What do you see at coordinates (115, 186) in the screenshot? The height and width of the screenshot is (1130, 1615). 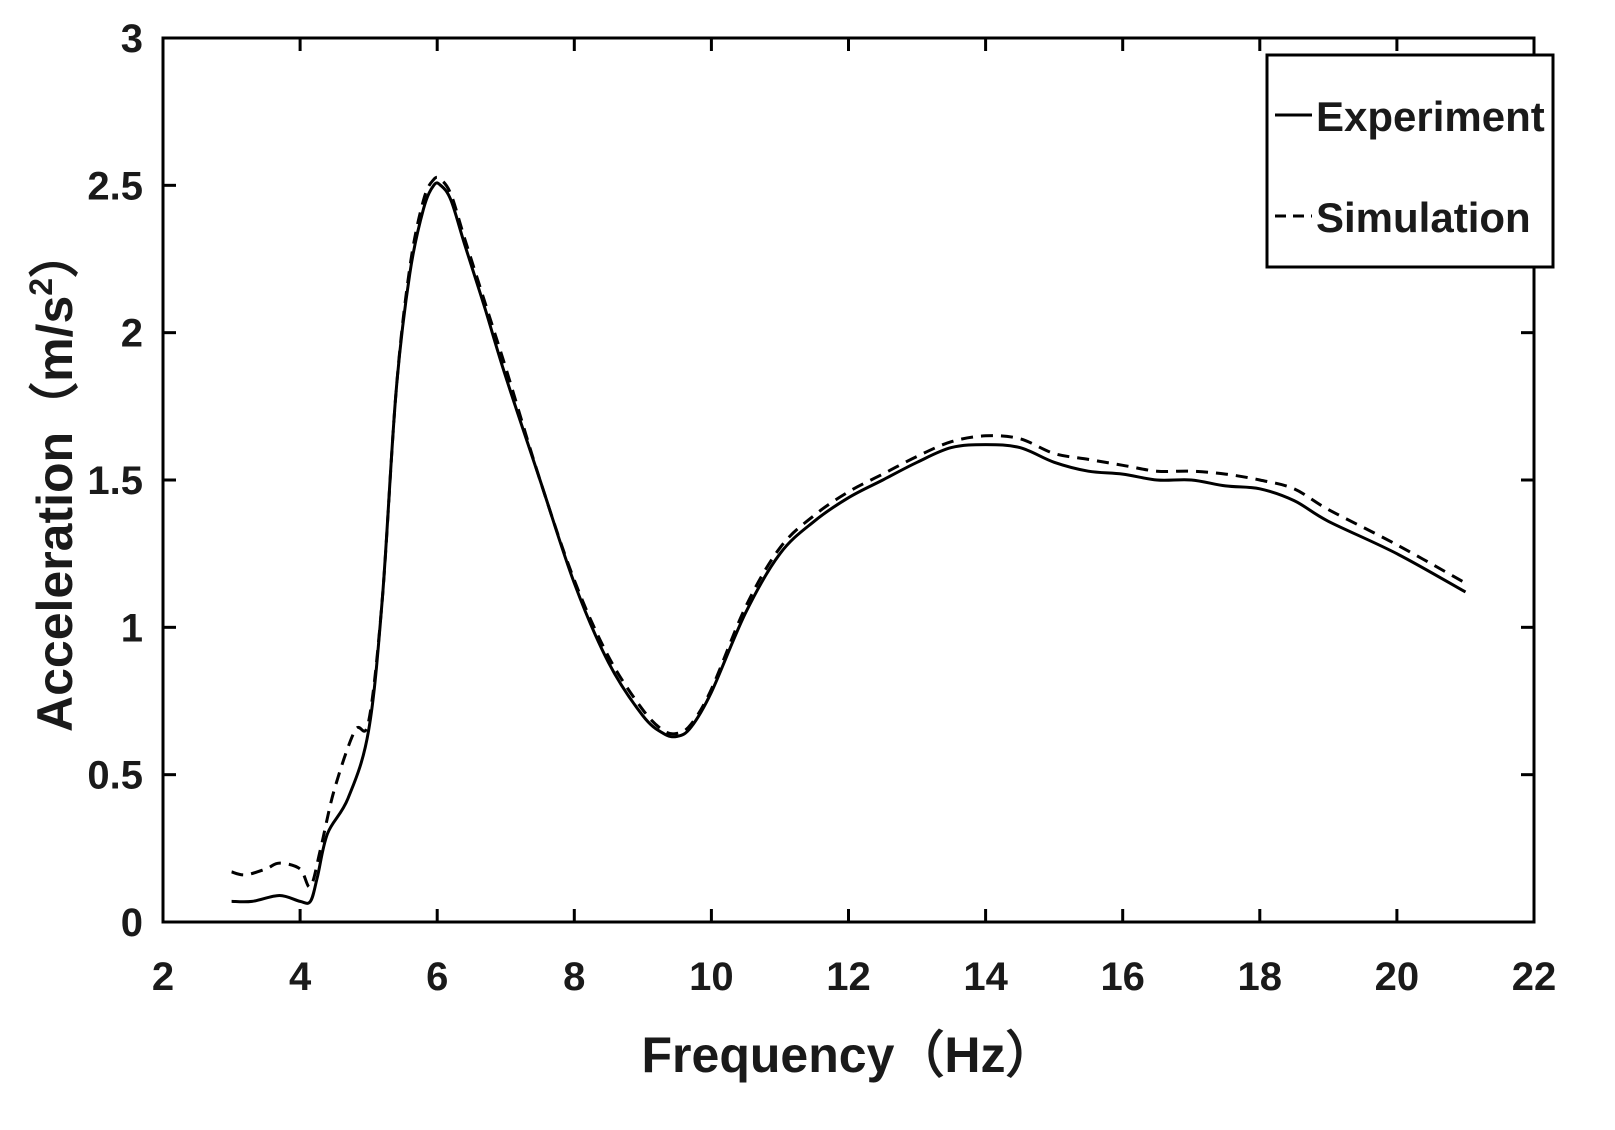 I see `y-tick-label: 2.5` at bounding box center [115, 186].